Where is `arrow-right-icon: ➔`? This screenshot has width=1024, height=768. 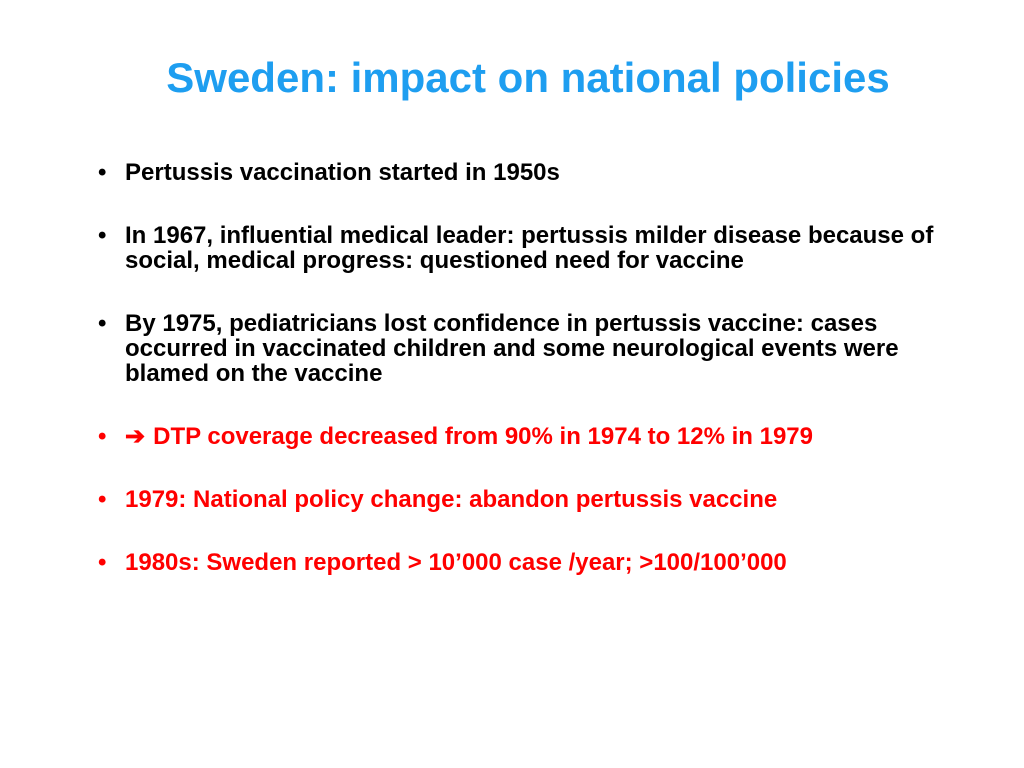
arrow-right-icon: ➔ is located at coordinates (135, 436).